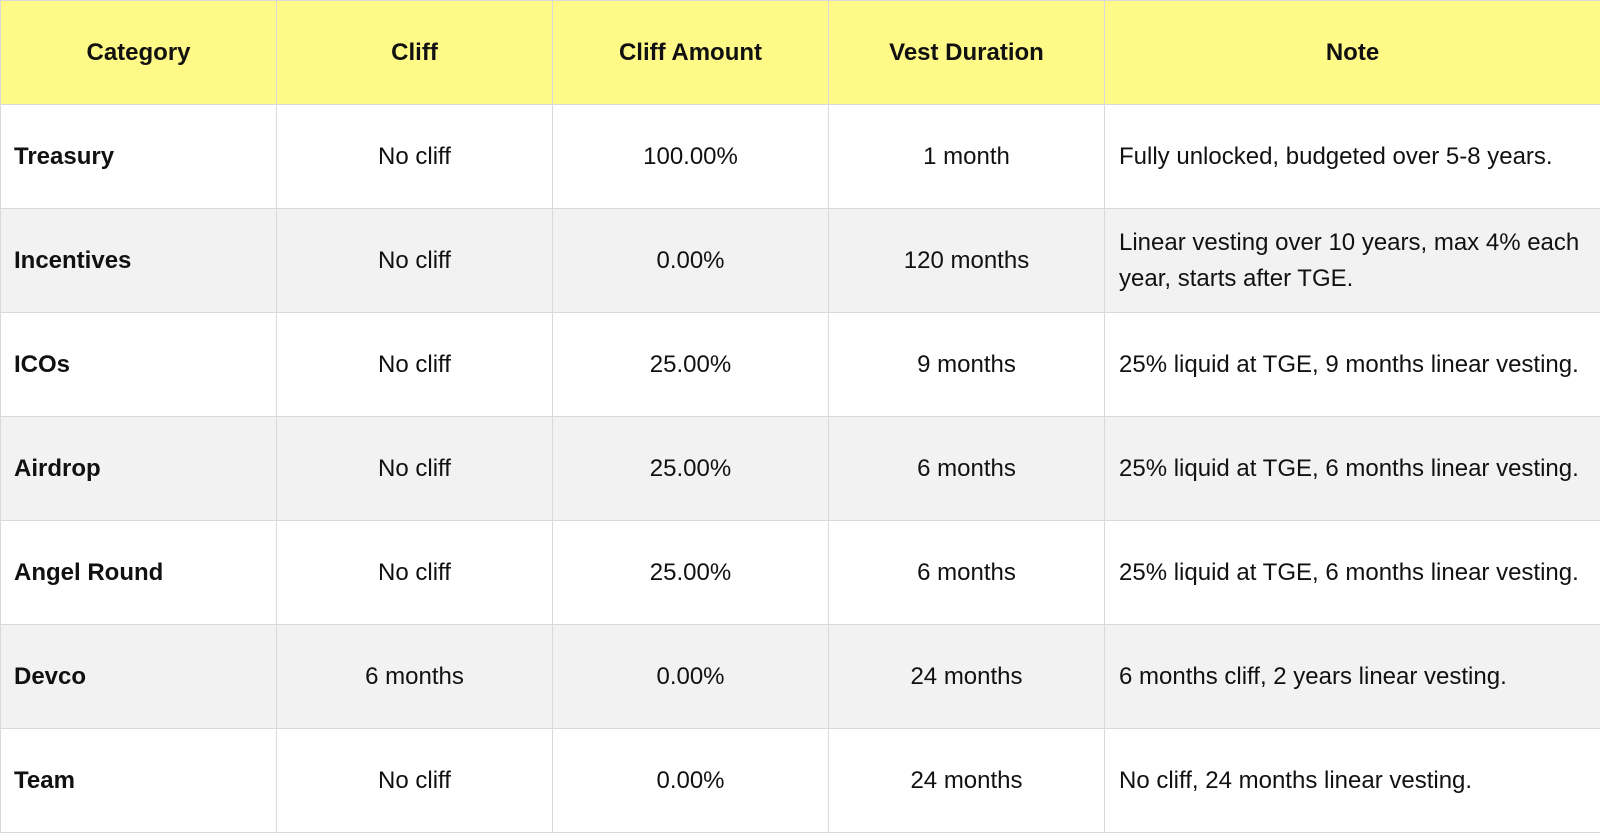 The width and height of the screenshot is (1600, 837). Describe the element at coordinates (966, 364) in the screenshot. I see `table-cell: 9 months` at that location.